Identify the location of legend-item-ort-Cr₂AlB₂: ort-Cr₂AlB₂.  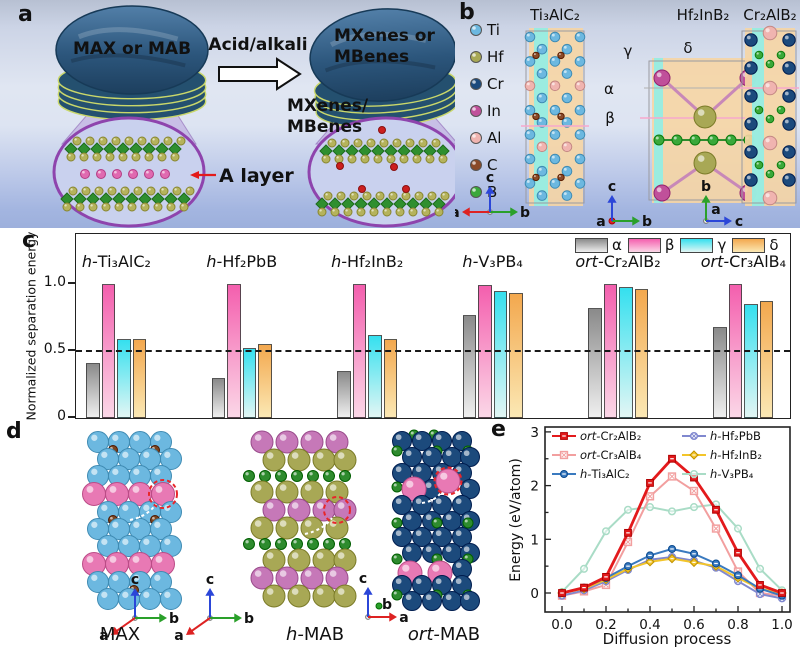
(596, 436).